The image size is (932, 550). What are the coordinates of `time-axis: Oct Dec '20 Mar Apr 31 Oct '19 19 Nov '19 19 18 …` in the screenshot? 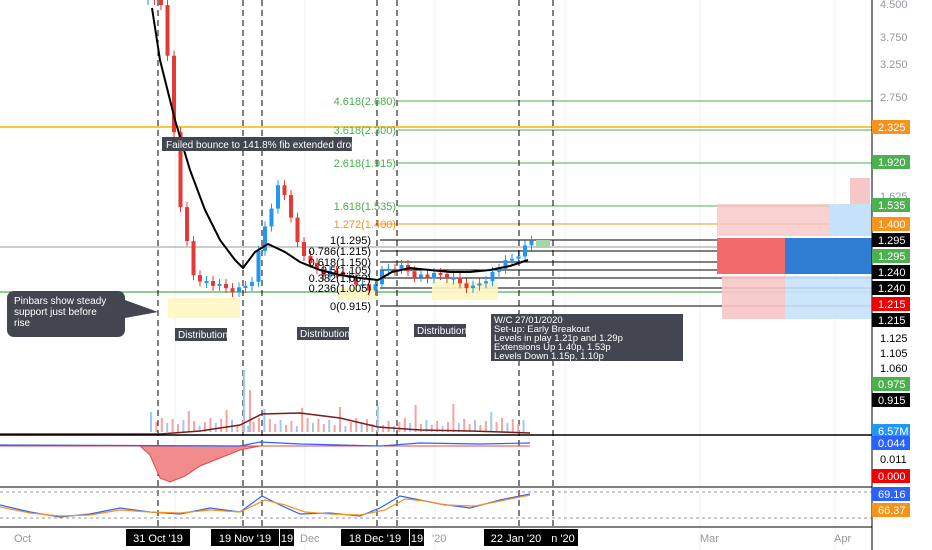 It's located at (432, 537).